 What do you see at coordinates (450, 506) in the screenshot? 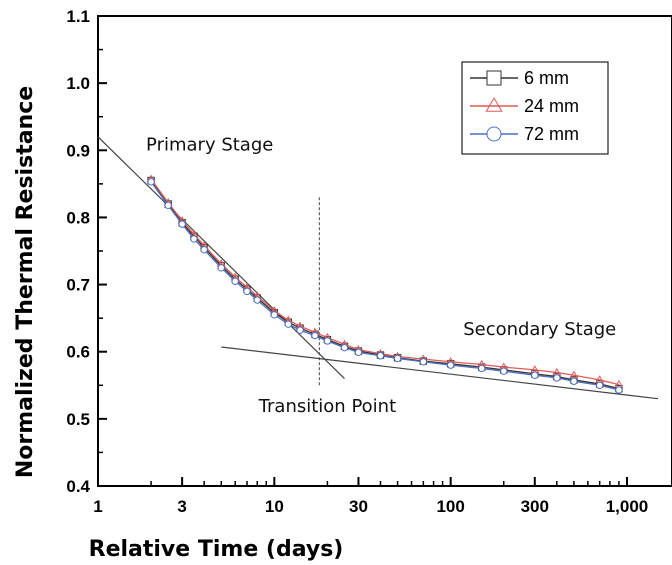
I see `x-tick-label-4: 100` at bounding box center [450, 506].